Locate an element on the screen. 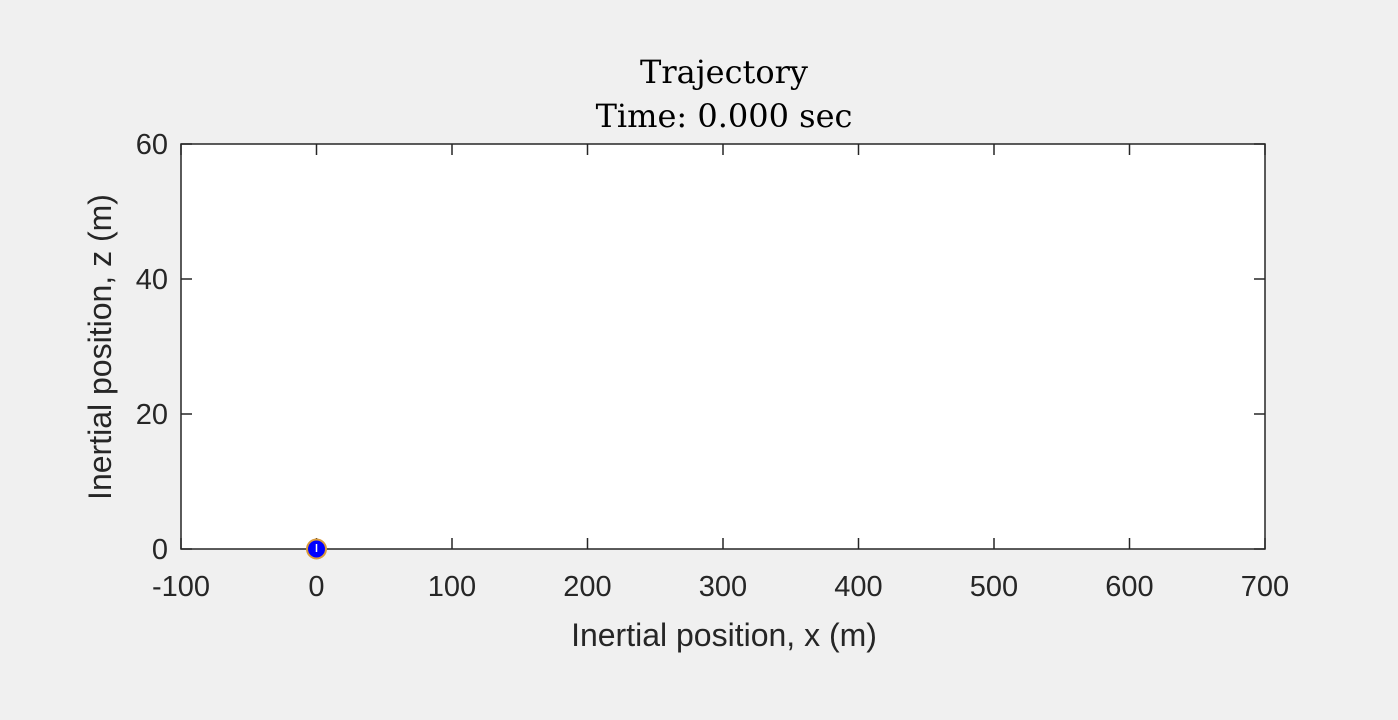 This screenshot has width=1398, height=720. chart-subtitle: Time: 0.000 sec is located at coordinates (724, 116).